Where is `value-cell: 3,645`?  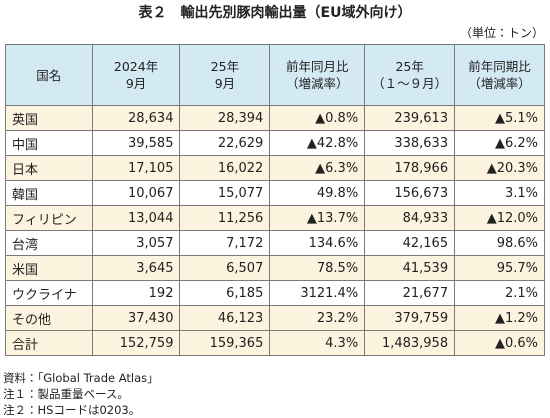 value-cell: 3,645 is located at coordinates (136, 268).